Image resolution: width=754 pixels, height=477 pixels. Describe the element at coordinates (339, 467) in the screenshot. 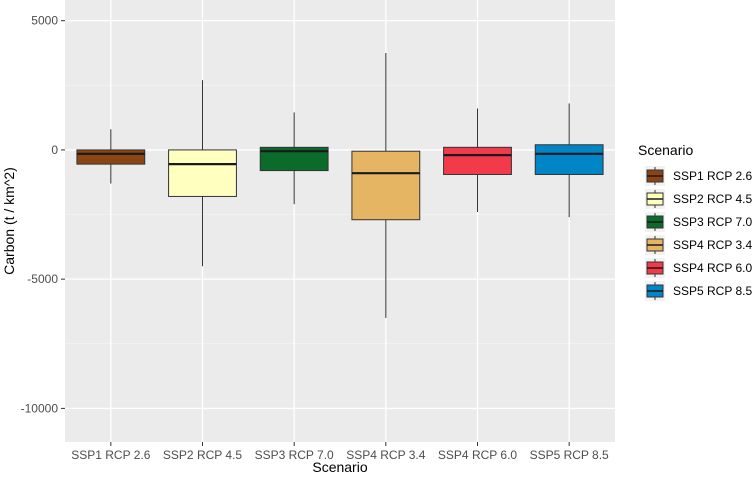

I see `x-axis-title: Scenario` at that location.